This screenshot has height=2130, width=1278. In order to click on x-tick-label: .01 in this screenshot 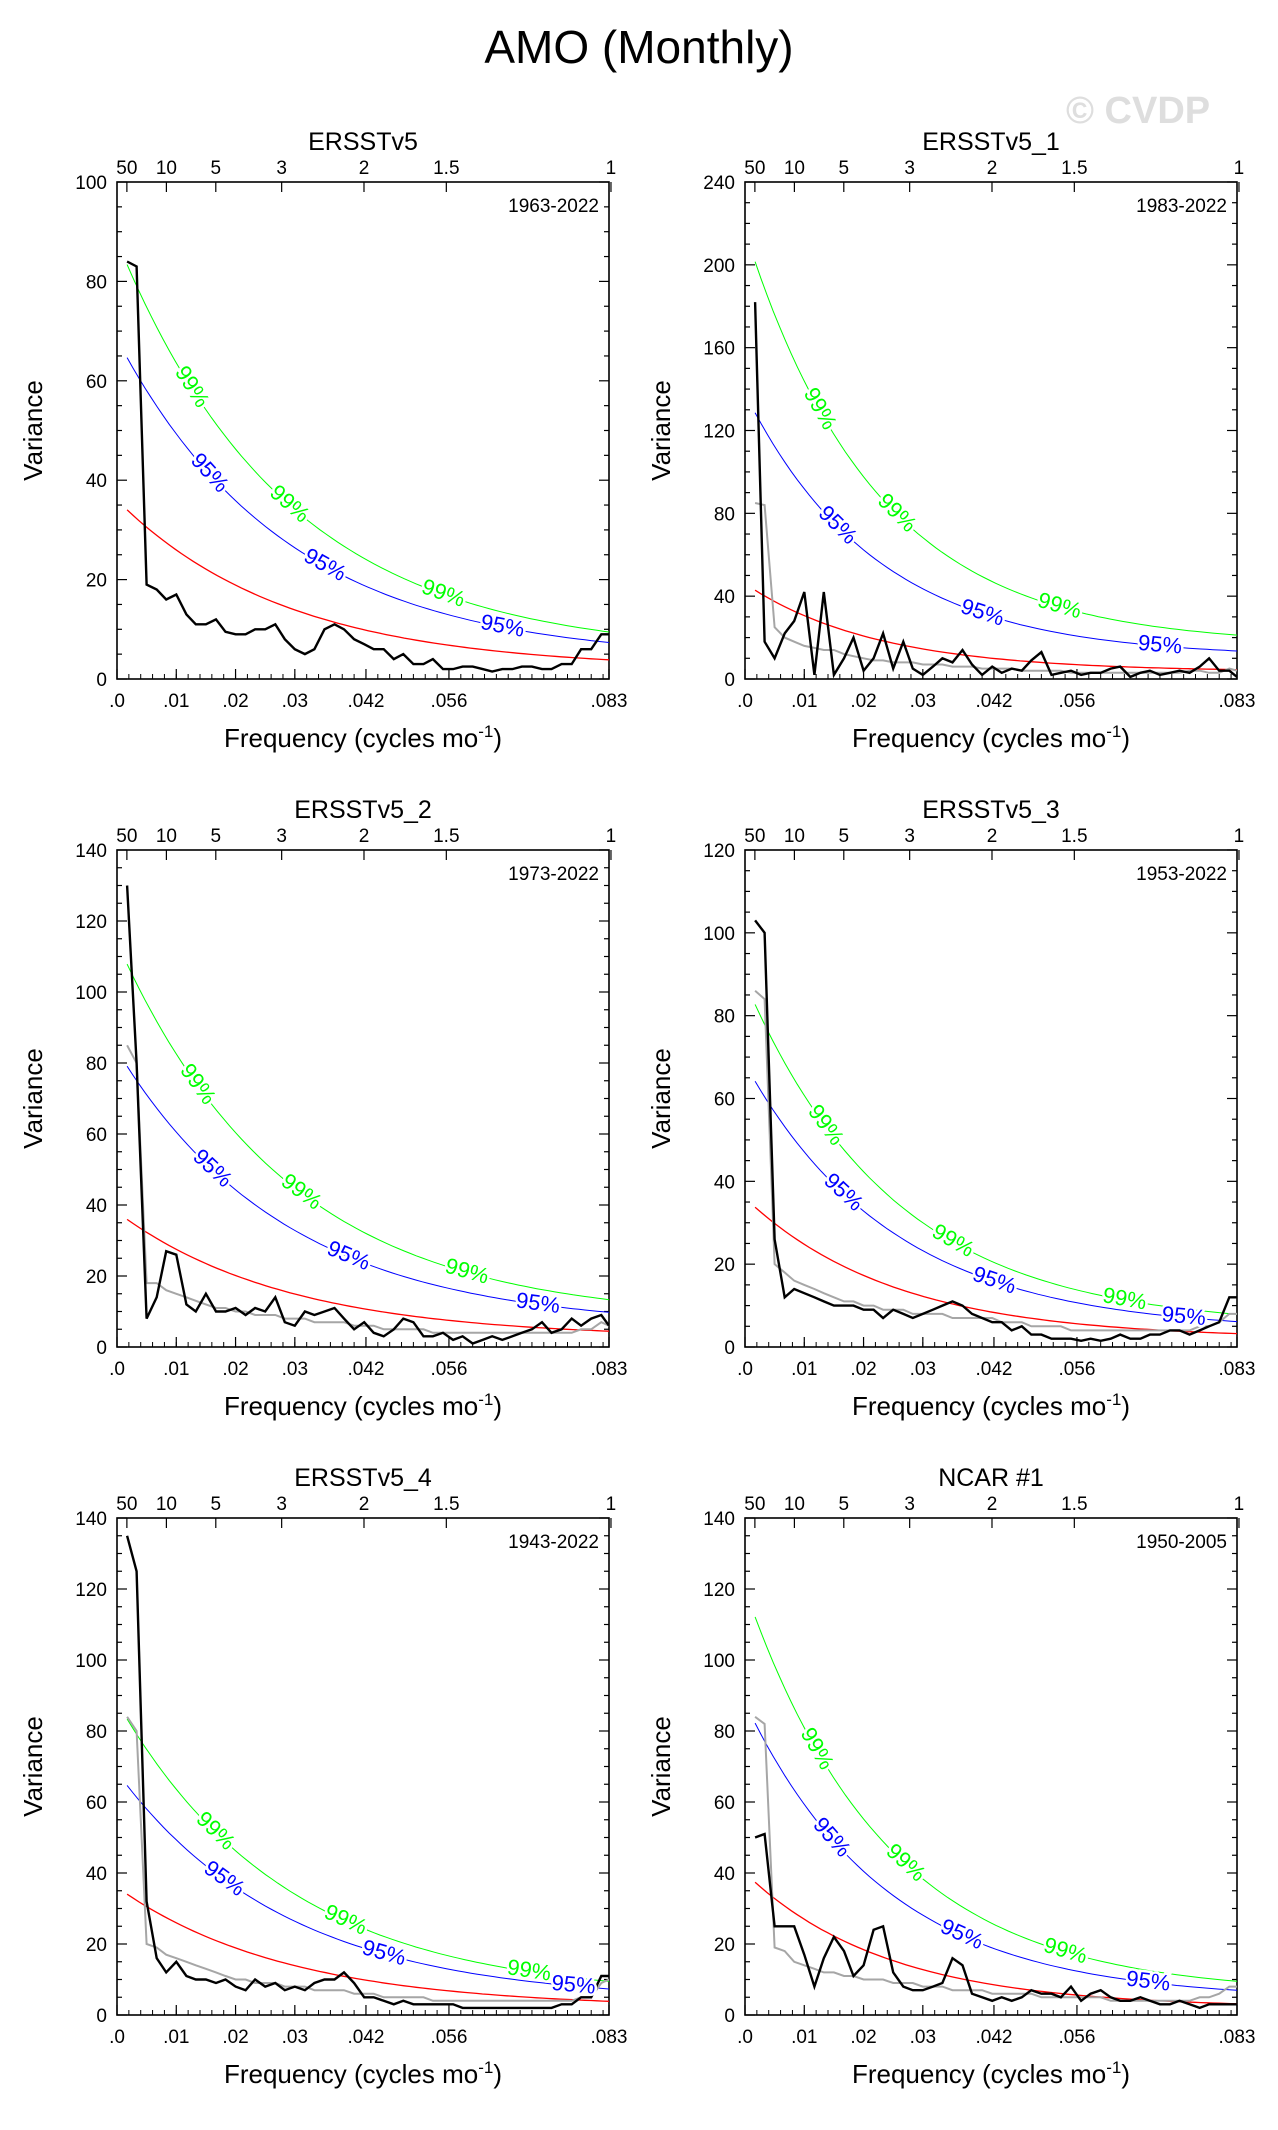, I will do `click(804, 701)`.